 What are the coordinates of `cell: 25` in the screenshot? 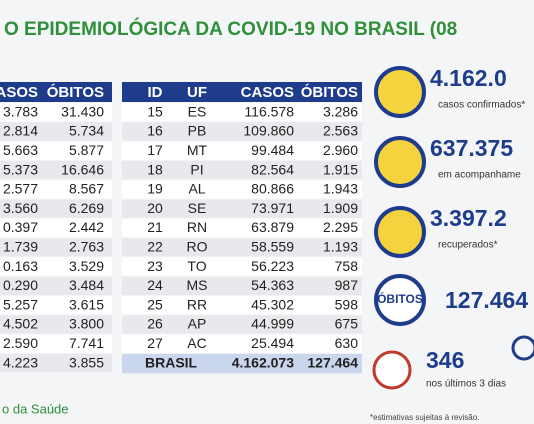 It's located at (155, 304).